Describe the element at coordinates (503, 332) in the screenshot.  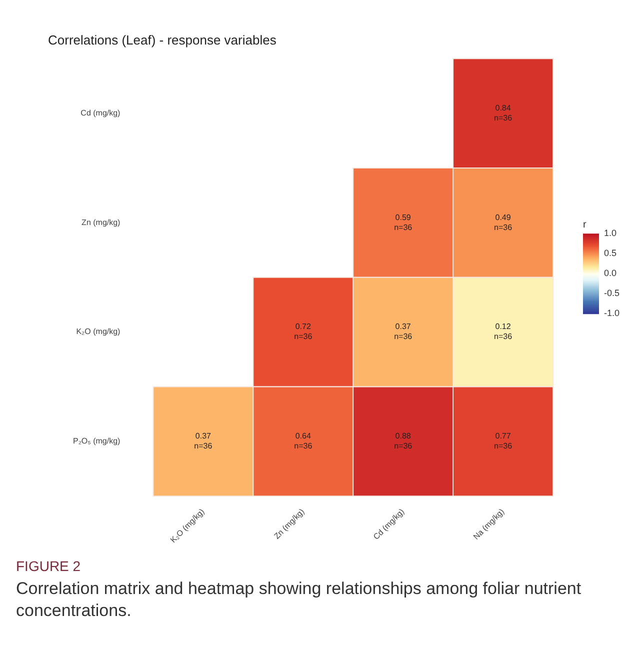
I see `data-label: 0.12 n=36` at that location.